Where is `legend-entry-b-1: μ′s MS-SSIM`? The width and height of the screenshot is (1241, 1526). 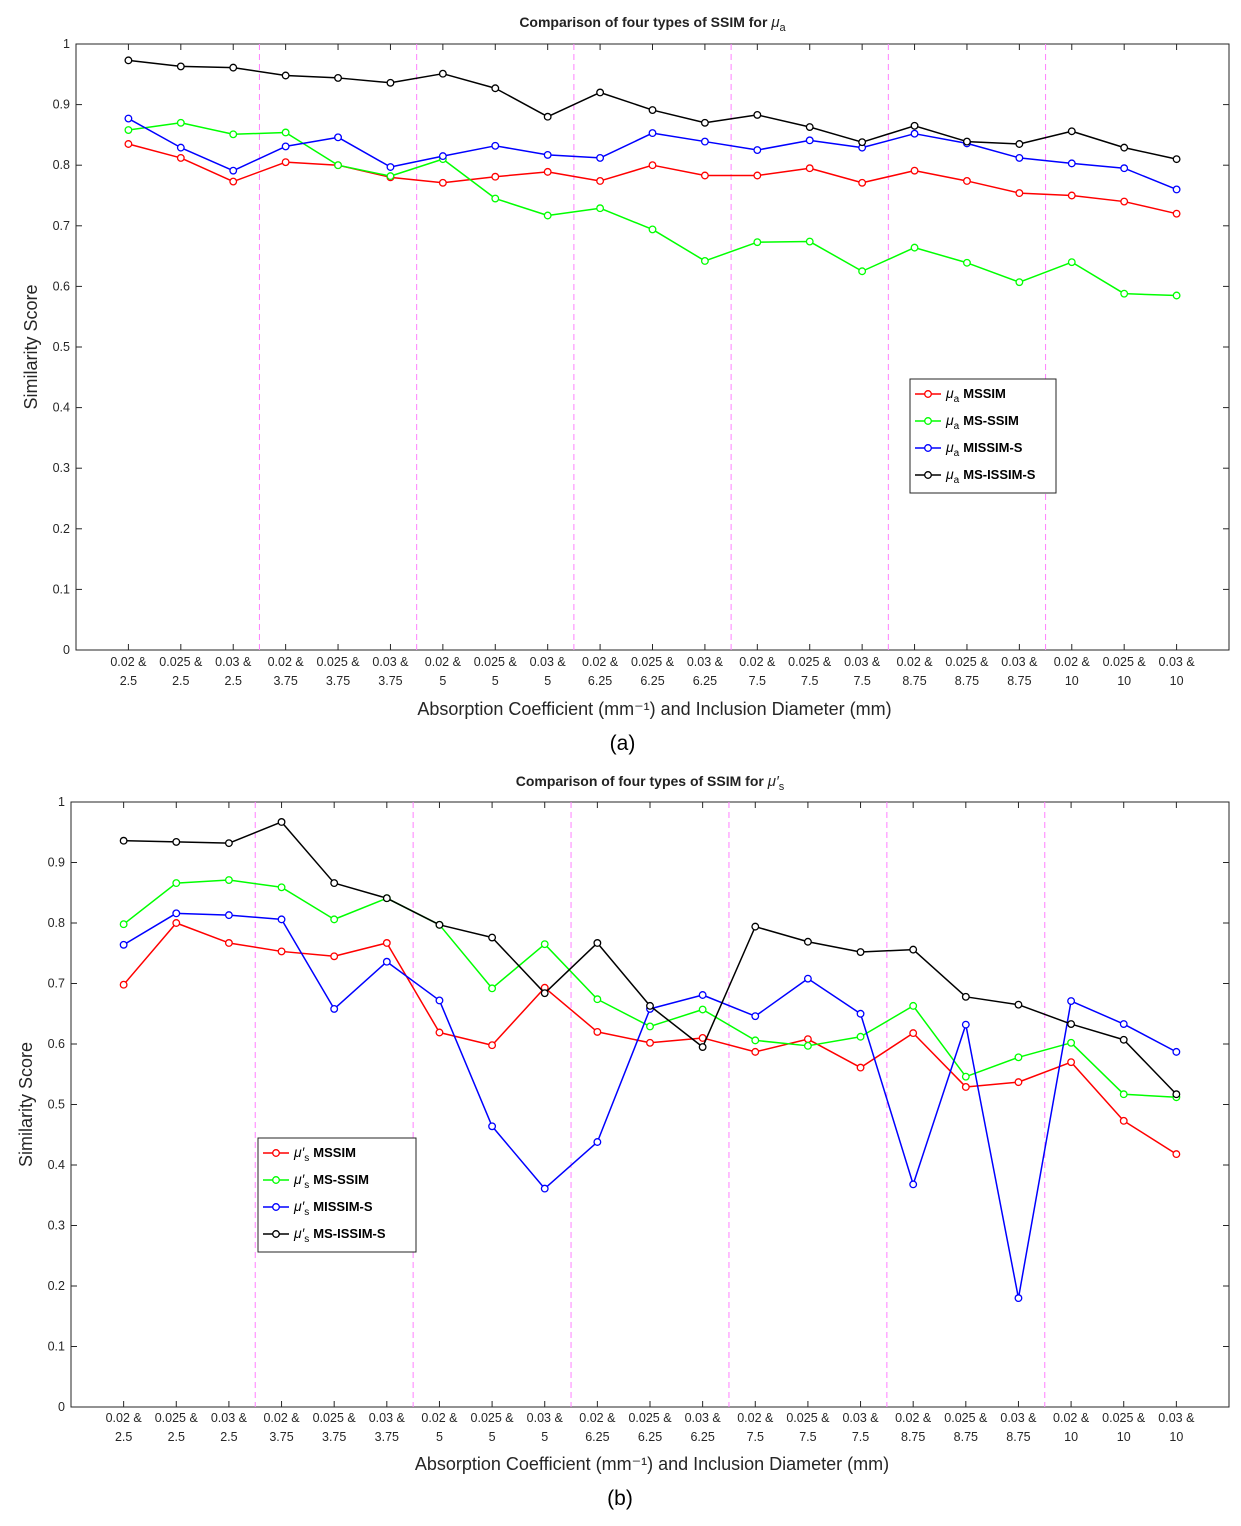
legend-entry-b-1: μ′s MS-SSIM is located at coordinates (331, 1181).